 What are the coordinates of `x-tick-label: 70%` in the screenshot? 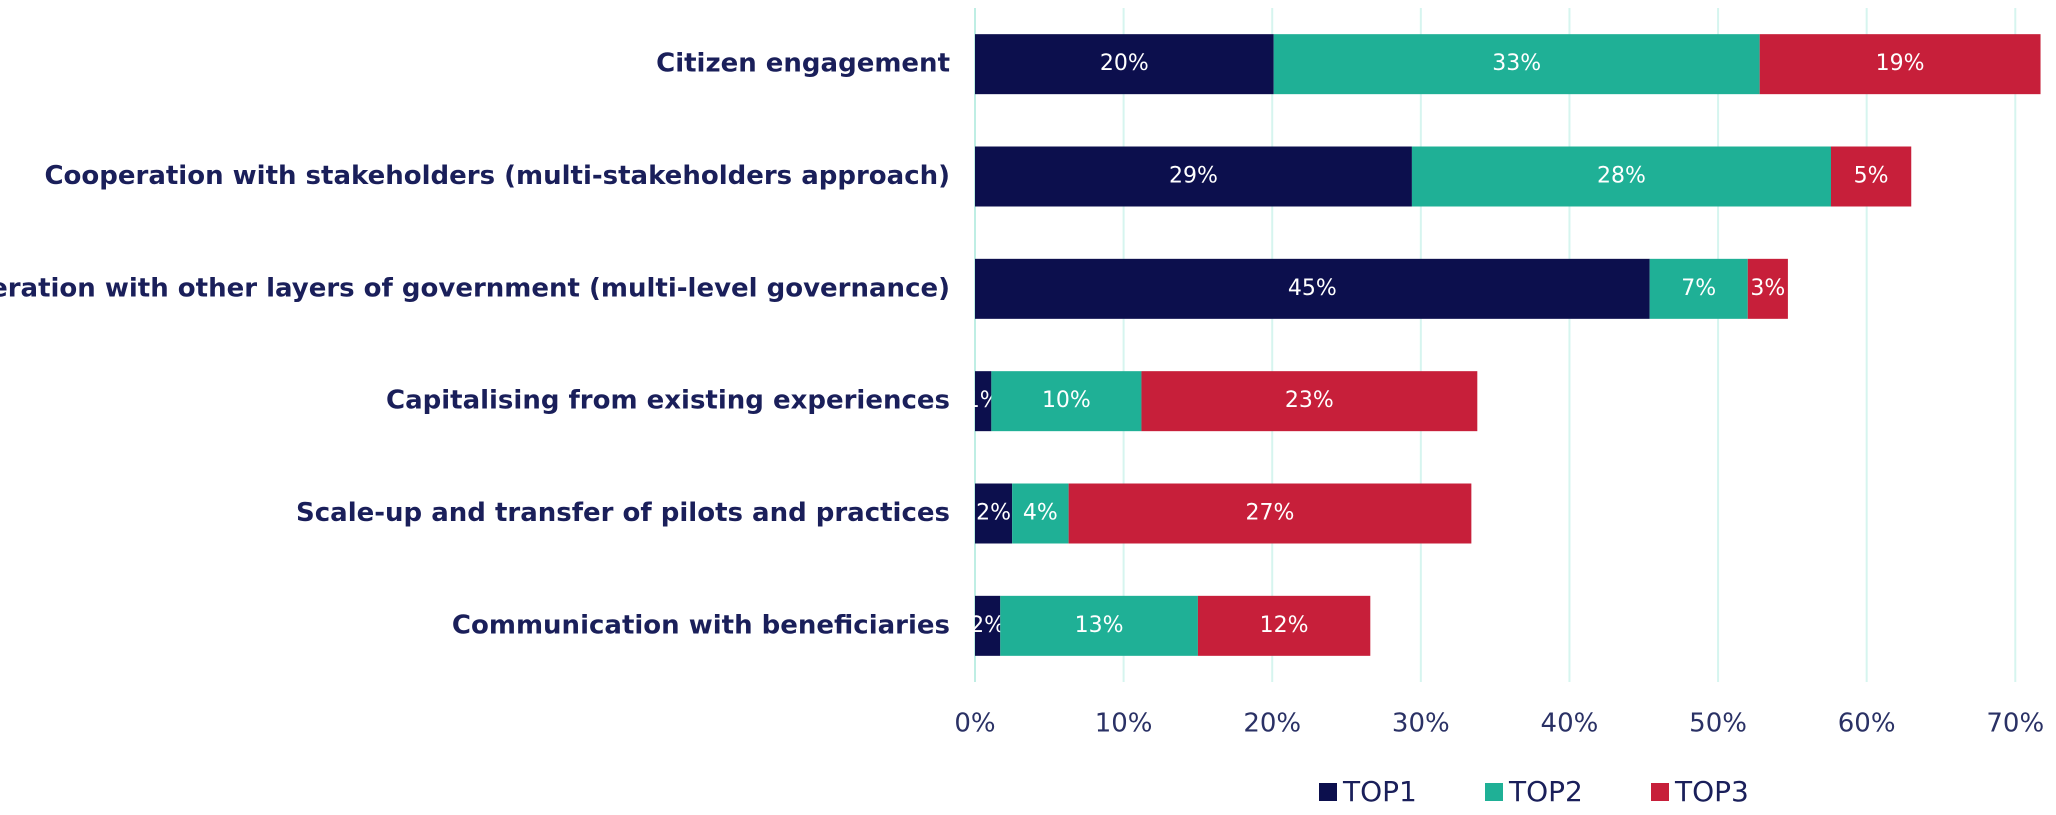 It's located at (2015, 724).